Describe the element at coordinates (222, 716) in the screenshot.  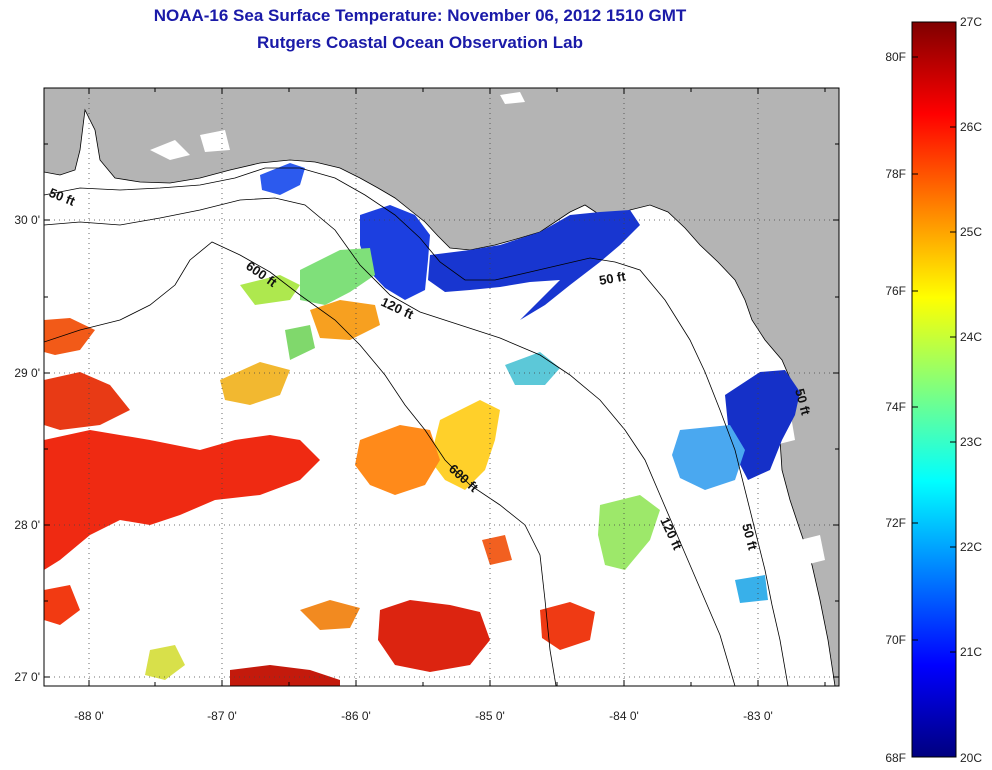
I see `lon-tick-87: -87 0'` at that location.